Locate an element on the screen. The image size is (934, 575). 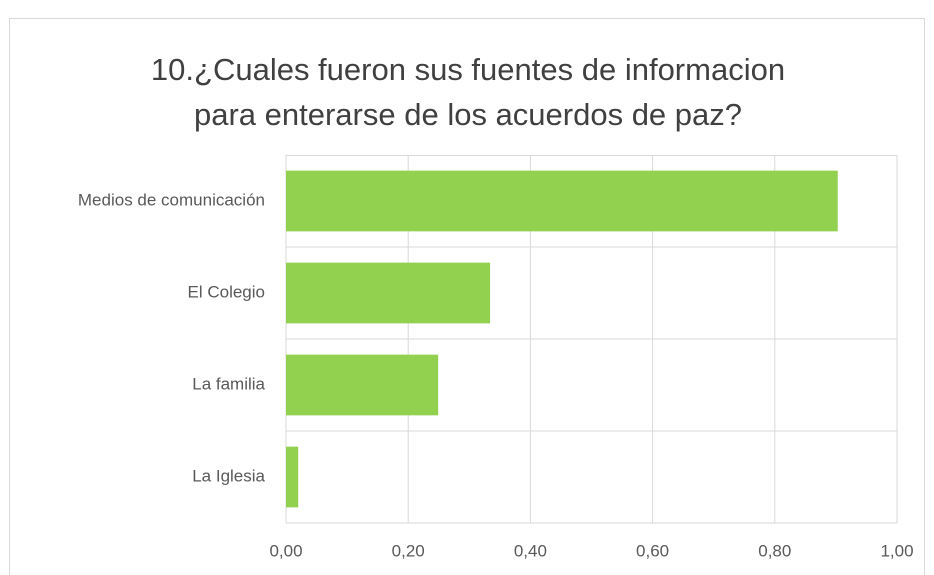
y-tick-label: La Iglesia is located at coordinates (228, 475).